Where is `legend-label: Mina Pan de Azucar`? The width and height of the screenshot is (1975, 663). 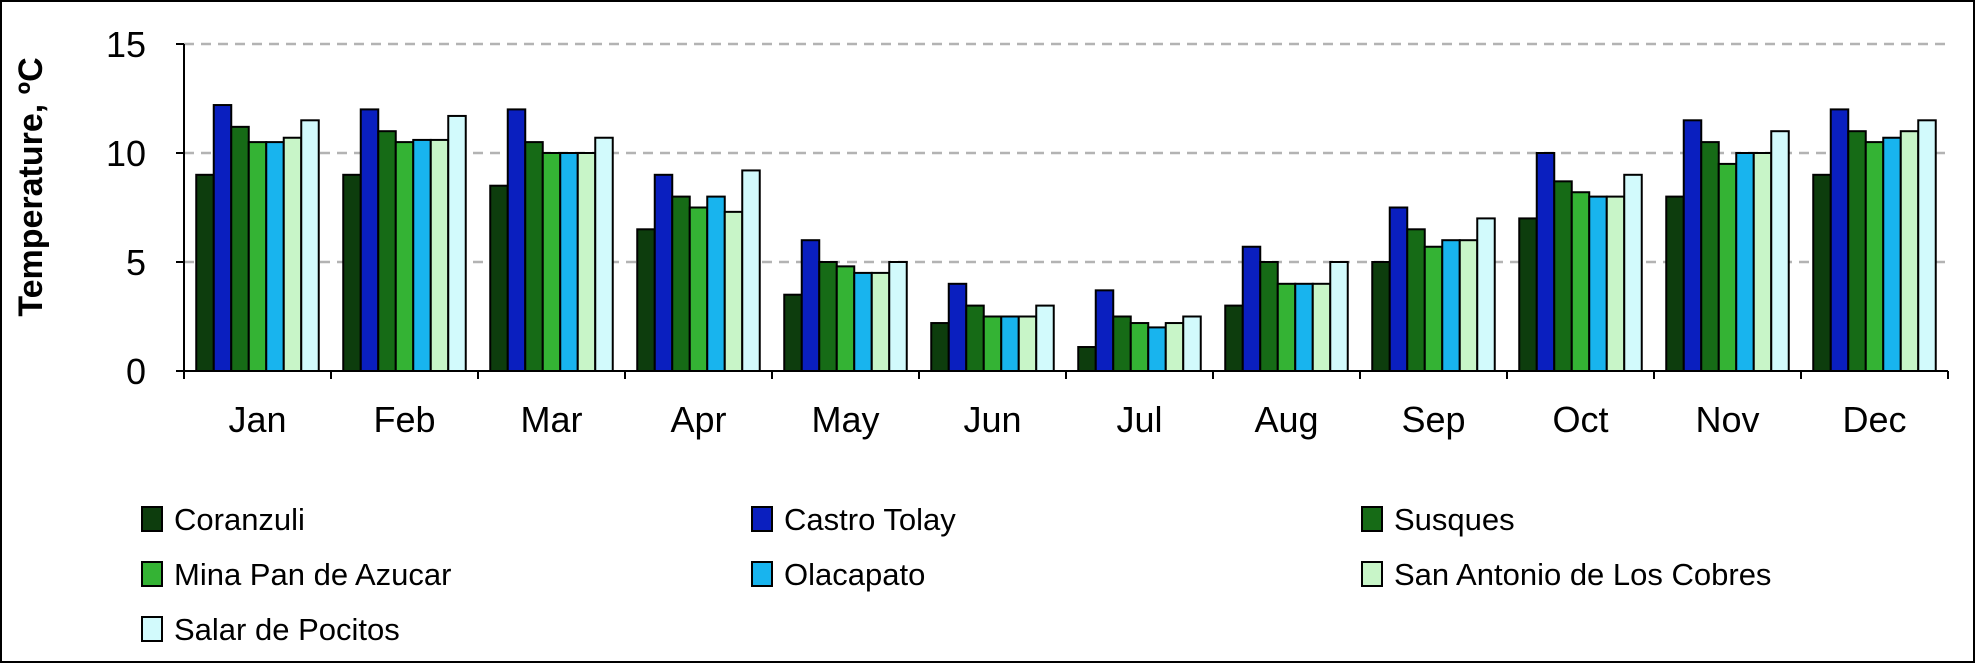
legend-label: Mina Pan de Azucar is located at coordinates (312, 574).